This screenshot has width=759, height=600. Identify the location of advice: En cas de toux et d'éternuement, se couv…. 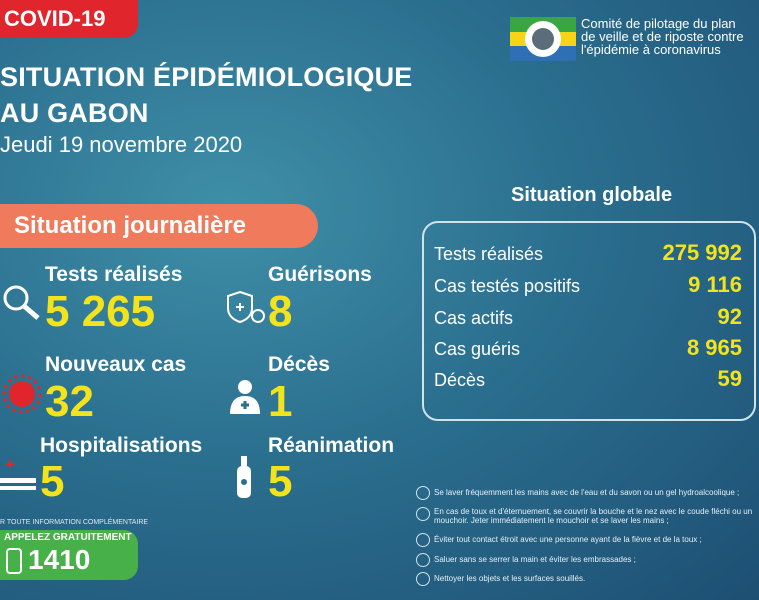
(593, 516).